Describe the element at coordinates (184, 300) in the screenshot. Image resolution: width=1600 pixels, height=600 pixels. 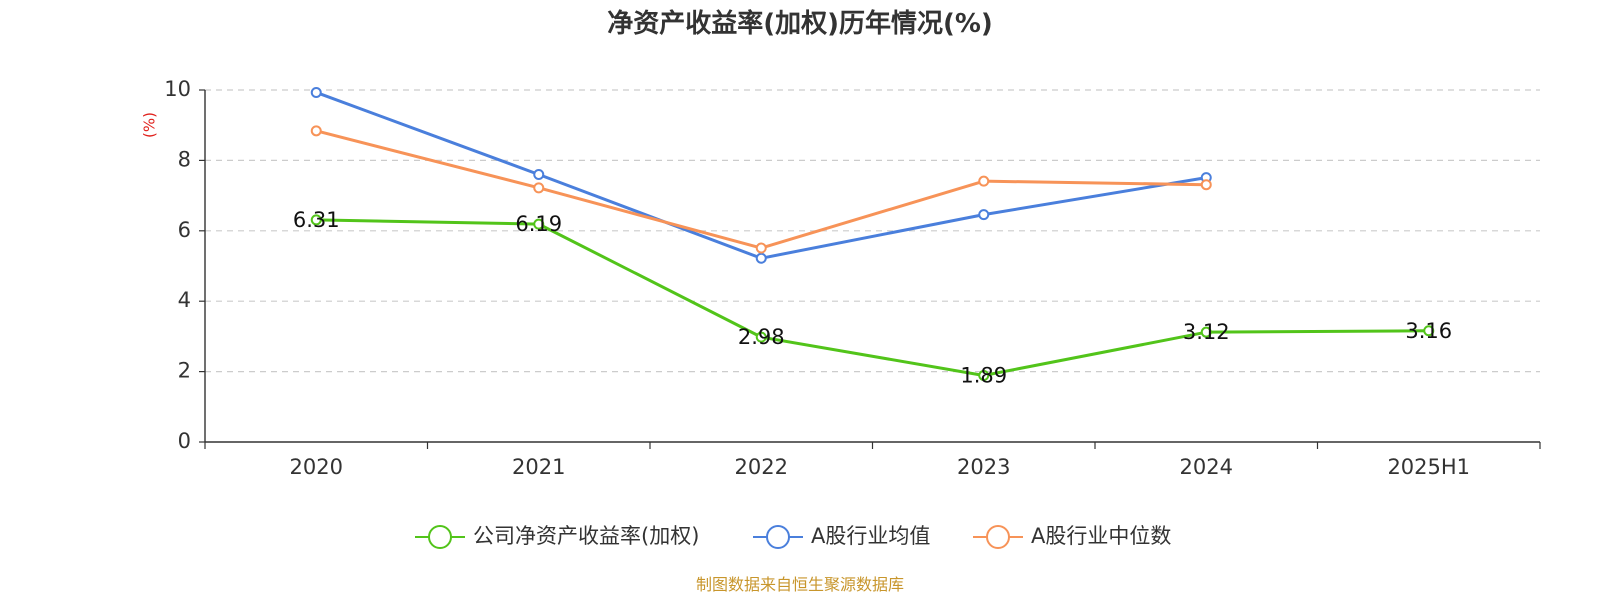
I see `y-tick-label: 4` at that location.